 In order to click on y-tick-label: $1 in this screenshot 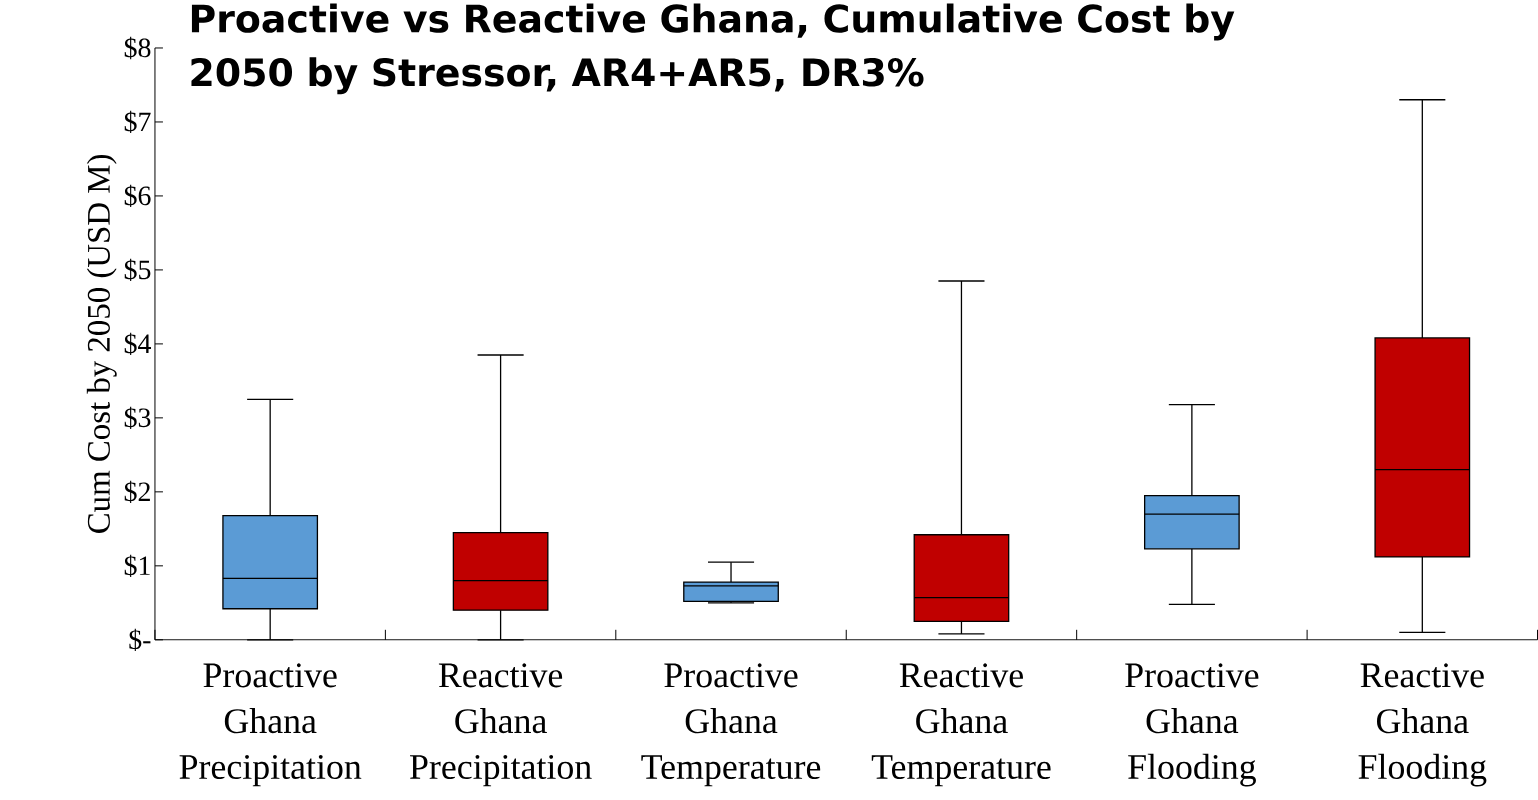, I will do `click(137, 566)`.